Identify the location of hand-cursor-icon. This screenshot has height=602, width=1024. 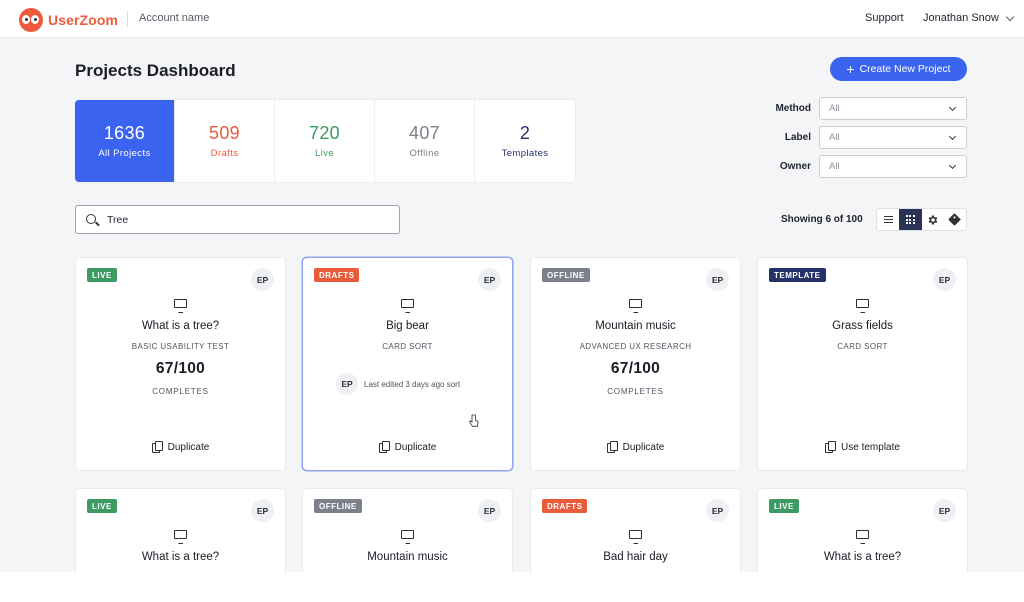
(474, 420).